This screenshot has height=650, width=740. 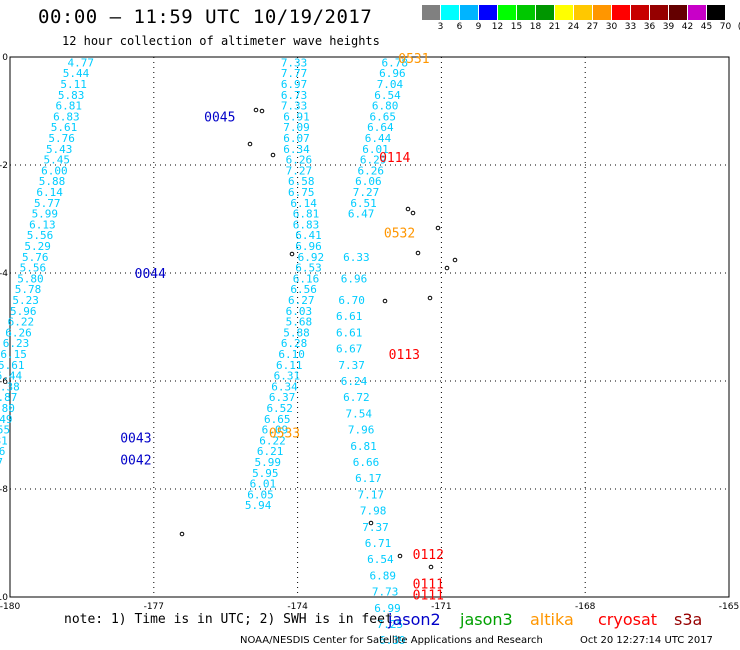 I want to click on wave-height-value: 6.53, so click(x=308, y=268).